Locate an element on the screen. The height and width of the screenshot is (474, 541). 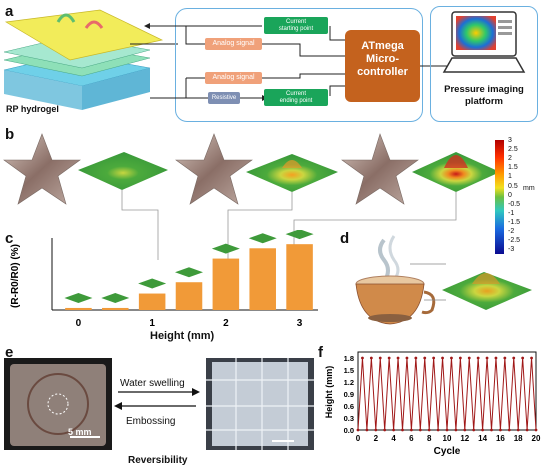
flat-film-photo is located at coordinates (260, 404).